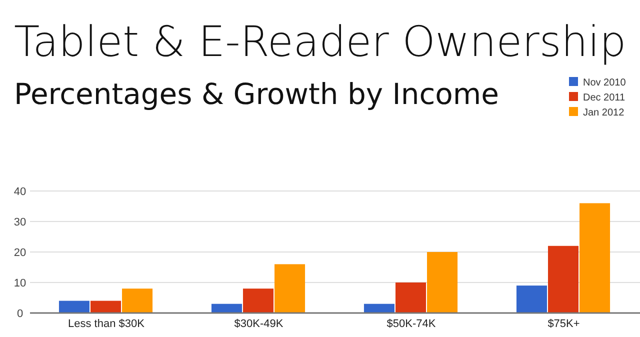  Describe the element at coordinates (107, 324) in the screenshot. I see `x-tick-label: Less than $30K` at that location.